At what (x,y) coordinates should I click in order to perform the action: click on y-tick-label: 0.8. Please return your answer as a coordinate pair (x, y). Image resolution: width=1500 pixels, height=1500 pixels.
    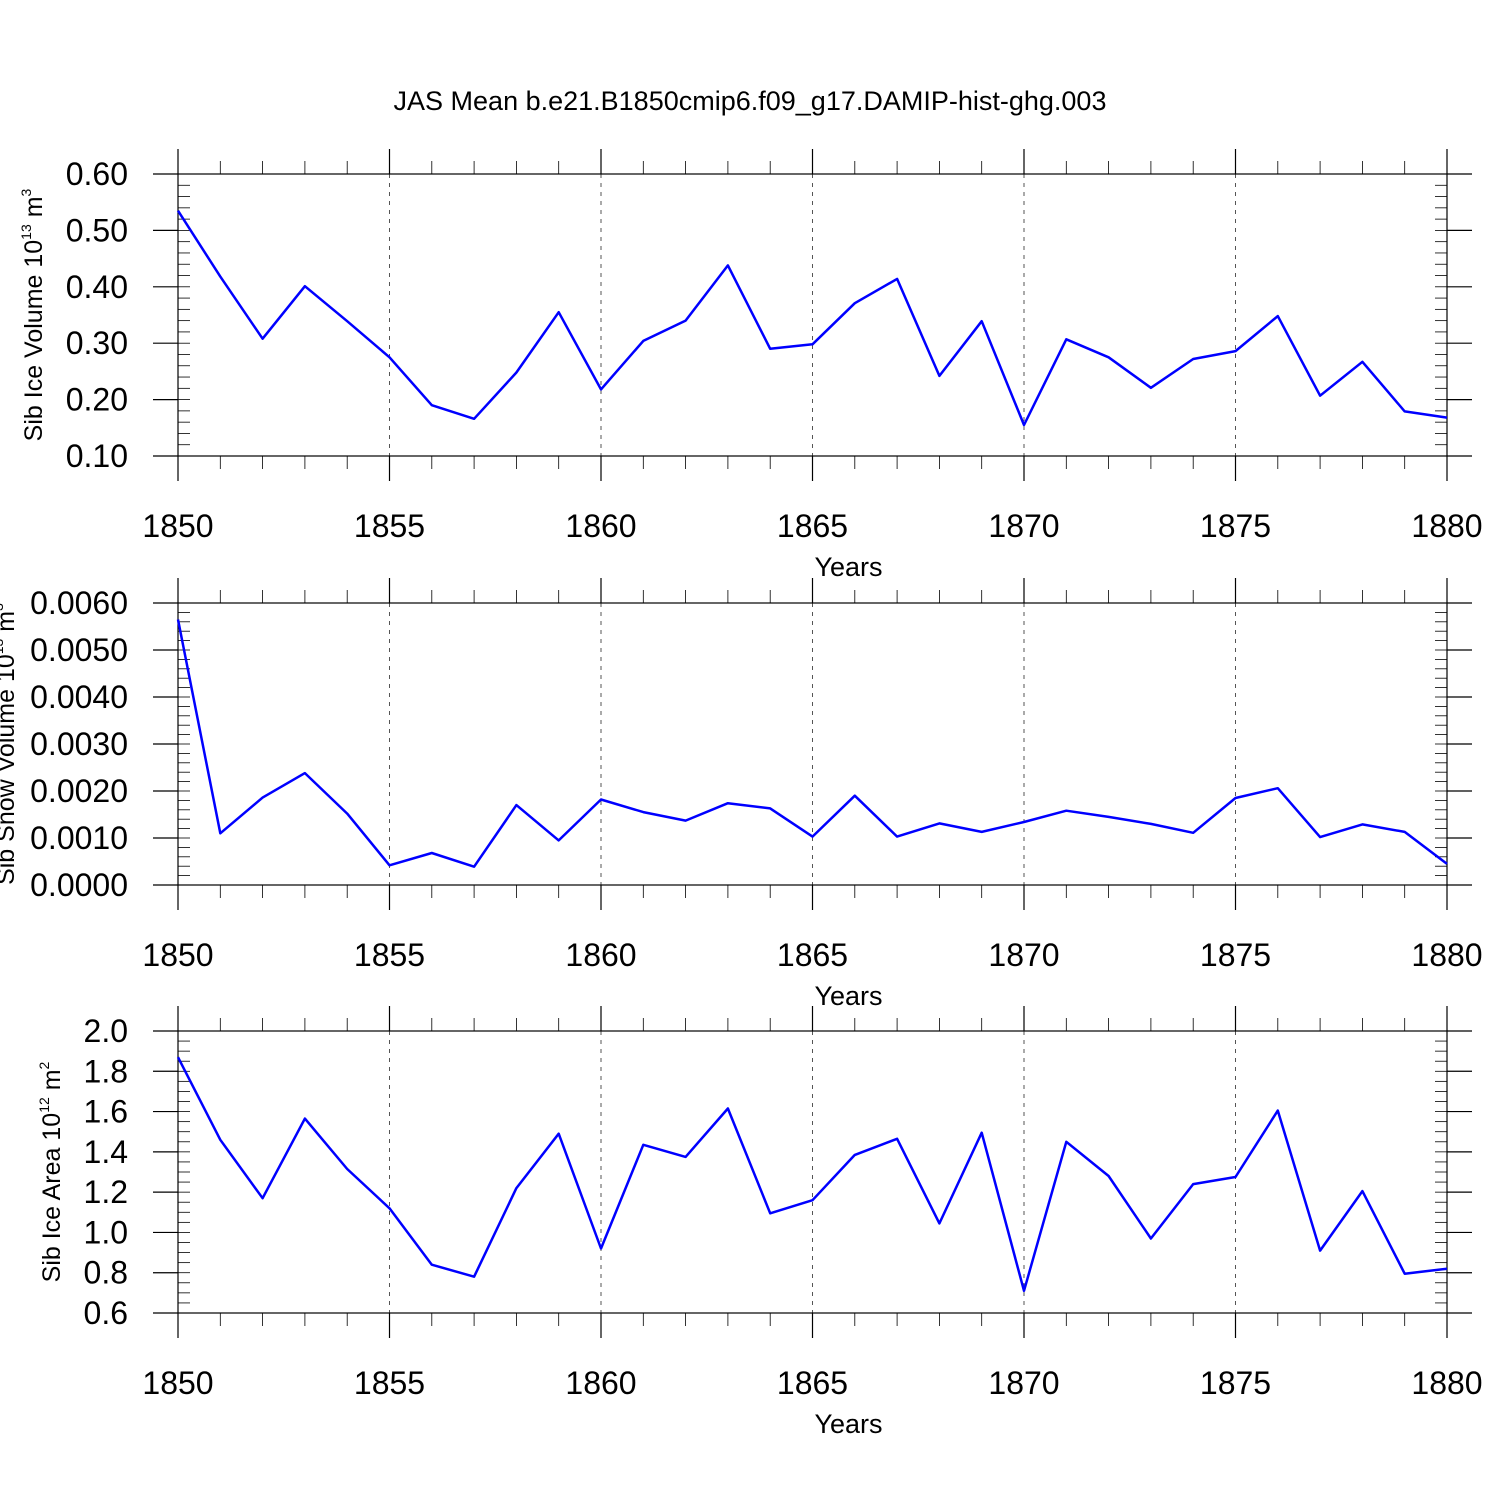
    Looking at the image, I should click on (106, 1273).